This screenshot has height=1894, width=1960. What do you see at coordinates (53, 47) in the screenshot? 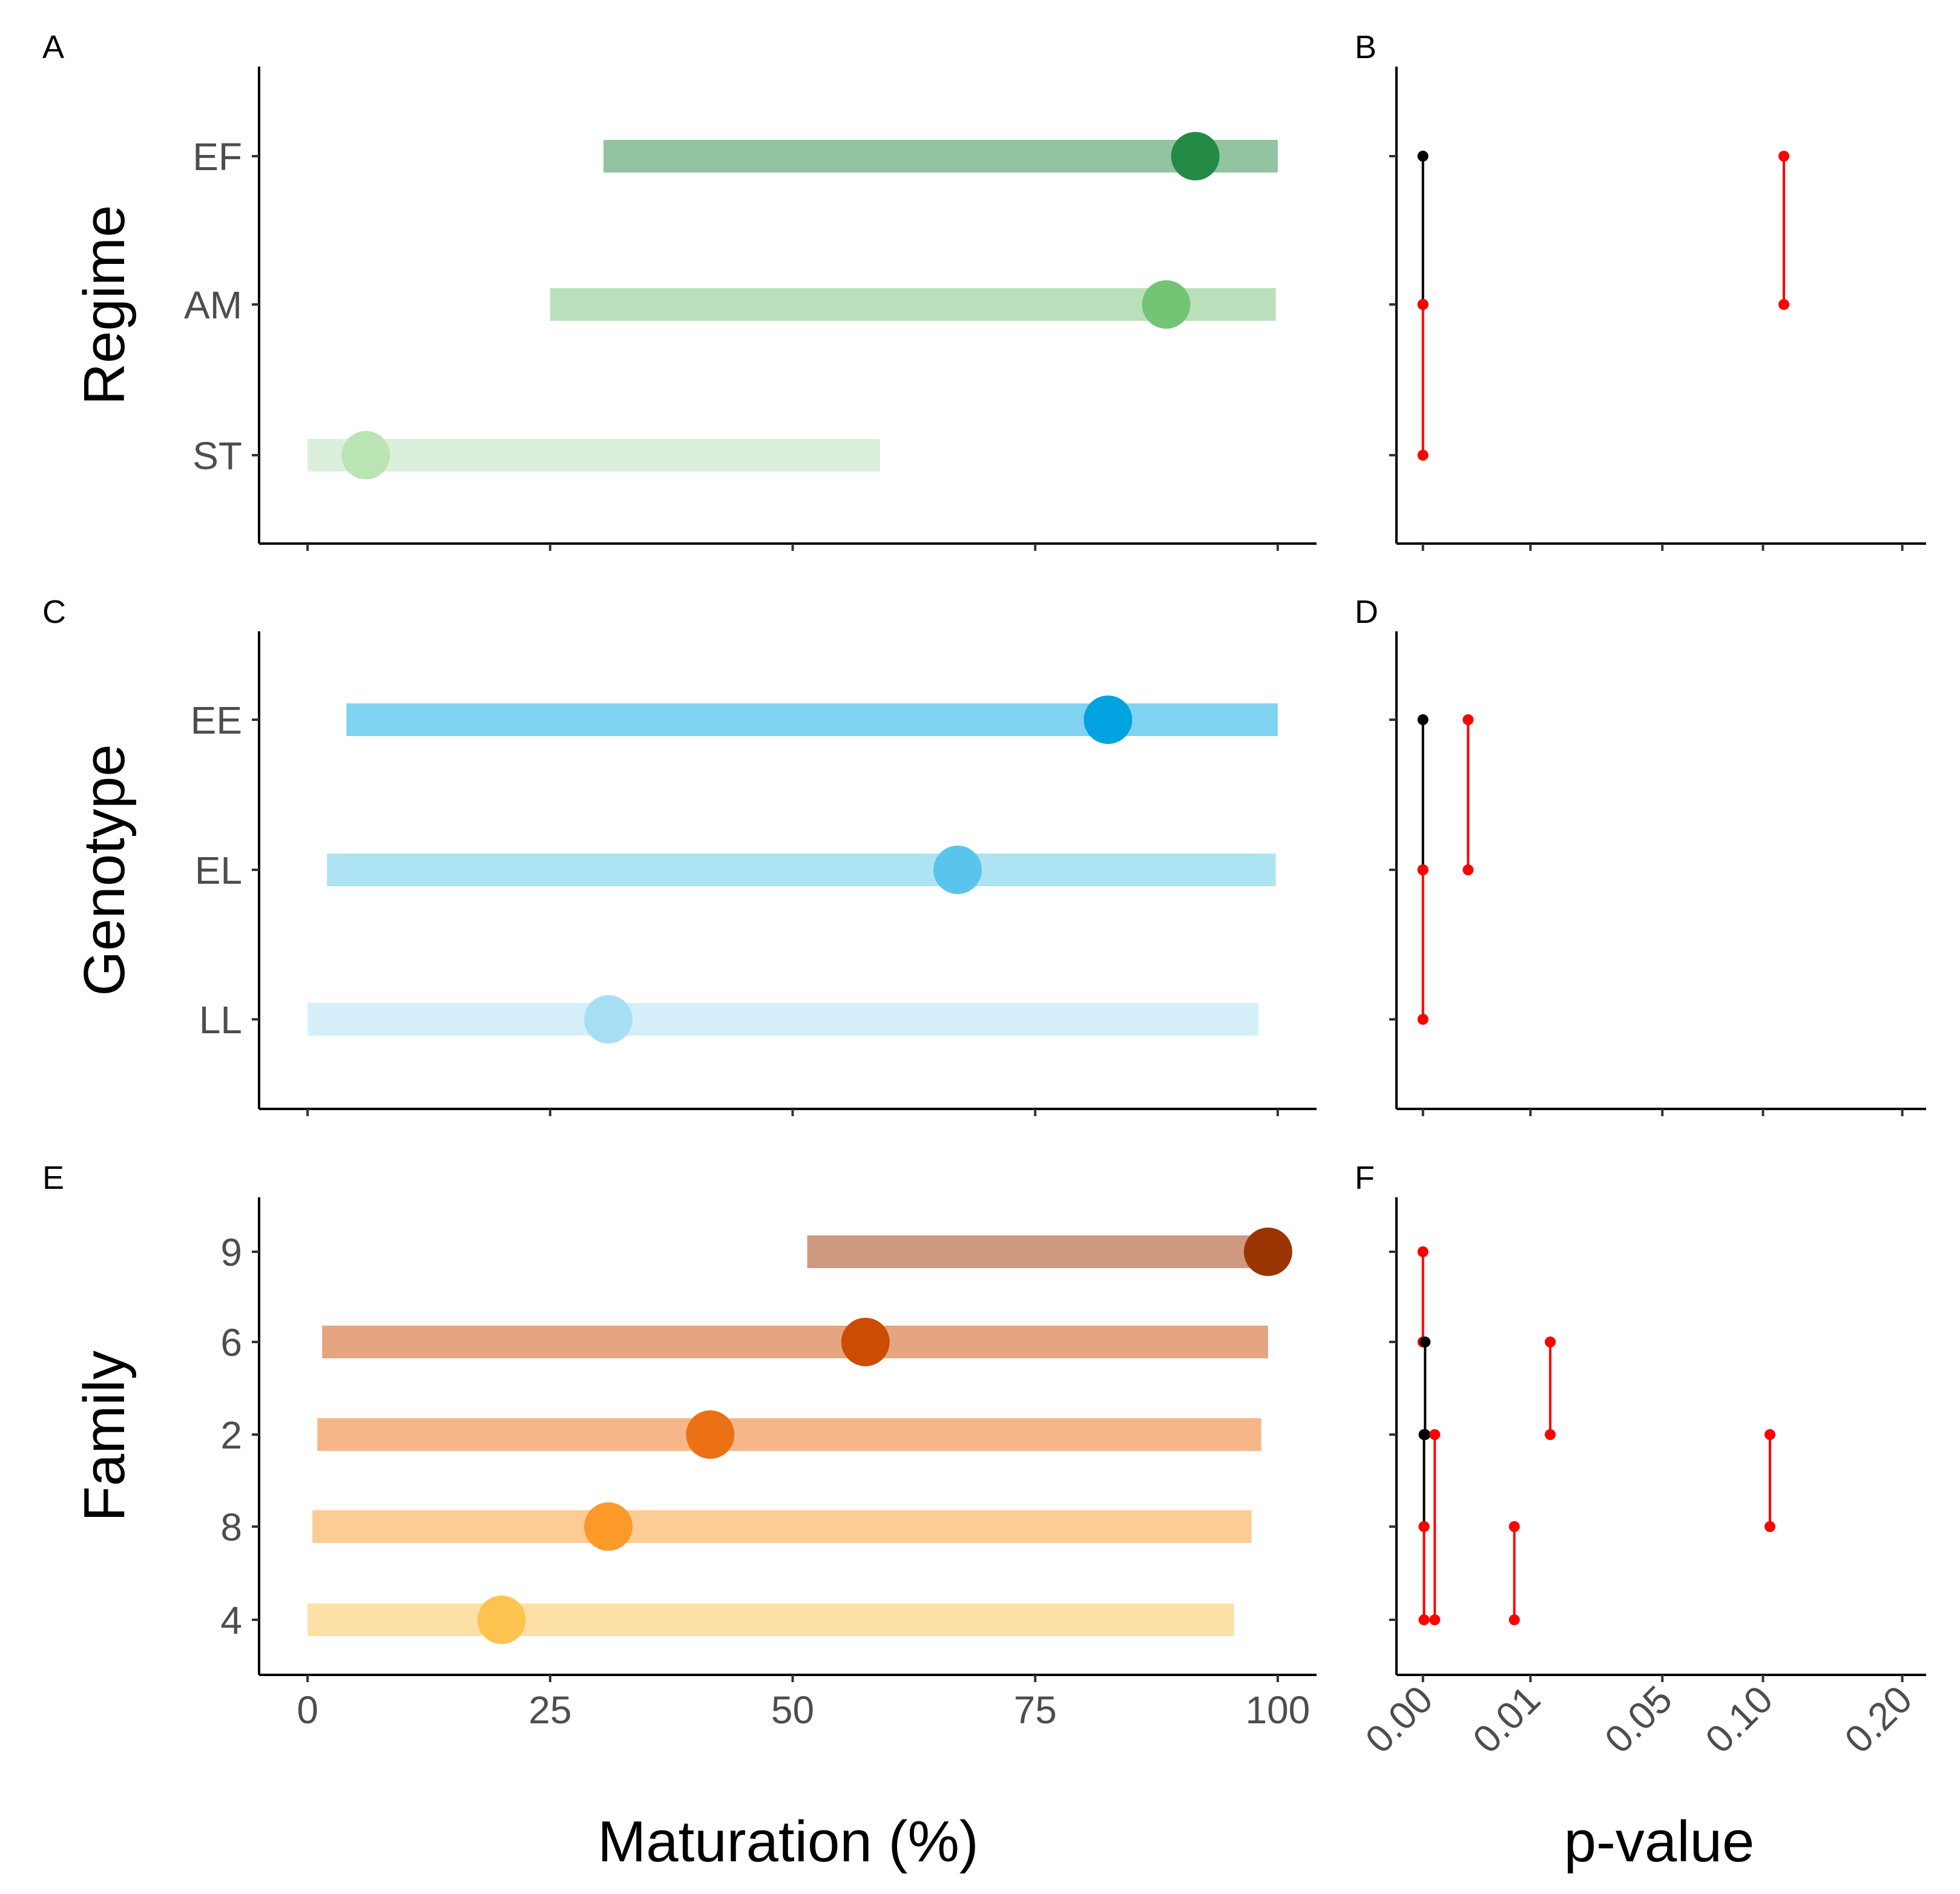
I see `panel-letter-left: A` at bounding box center [53, 47].